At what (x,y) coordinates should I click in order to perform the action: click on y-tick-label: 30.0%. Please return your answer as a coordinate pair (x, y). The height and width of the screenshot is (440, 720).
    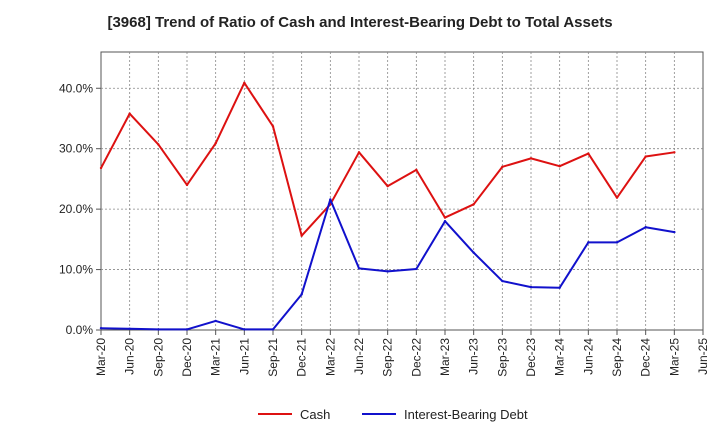
    Looking at the image, I should click on (76, 149).